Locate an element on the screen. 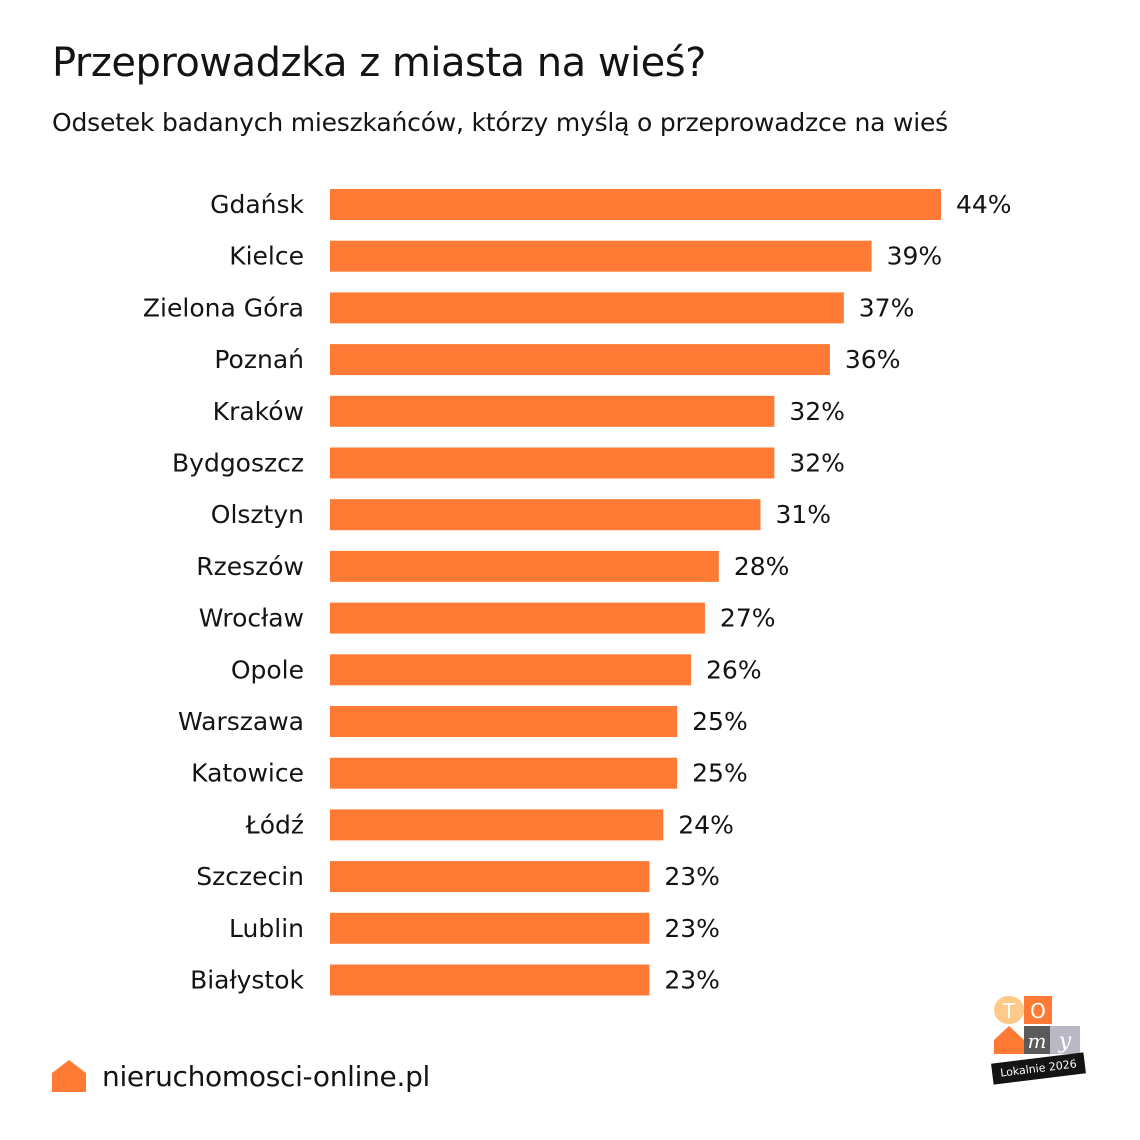 The image size is (1140, 1140). category-label: Olsztyn is located at coordinates (257, 514).